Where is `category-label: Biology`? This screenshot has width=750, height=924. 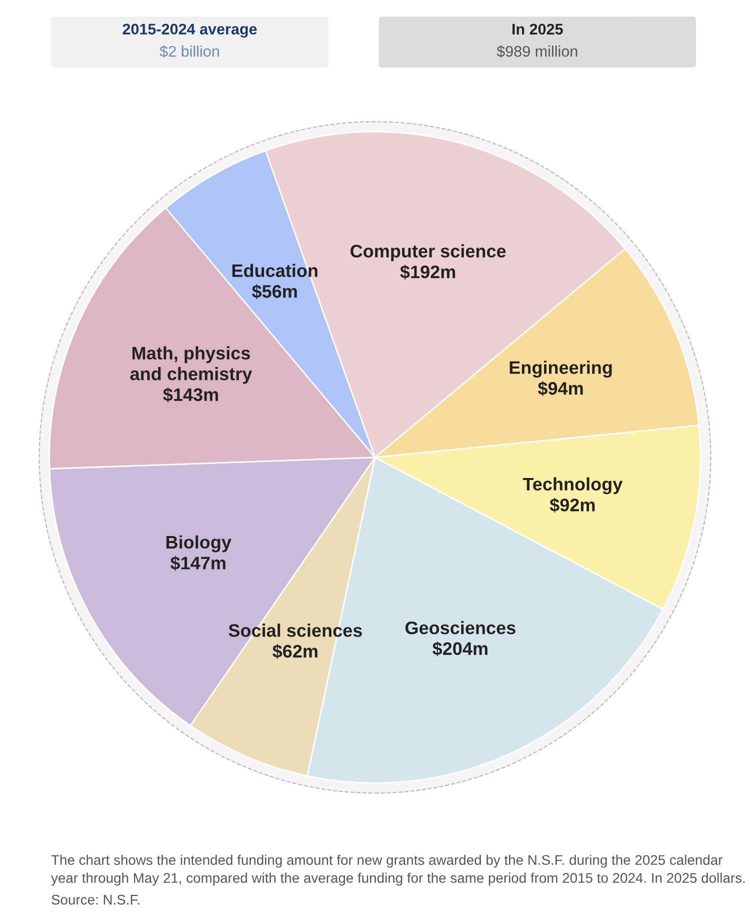 category-label: Biology is located at coordinates (199, 543).